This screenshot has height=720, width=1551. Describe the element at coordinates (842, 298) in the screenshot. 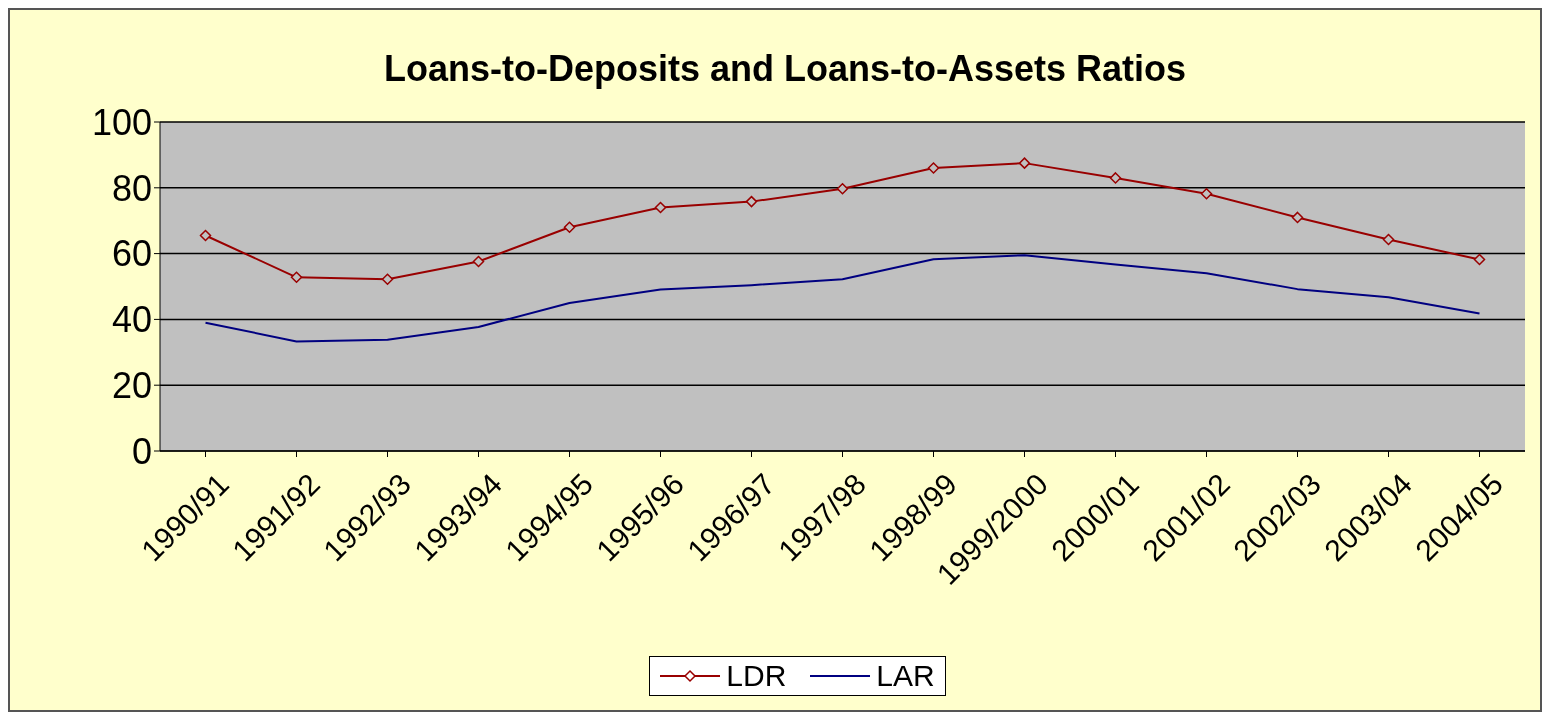

I see `line-series` at that location.